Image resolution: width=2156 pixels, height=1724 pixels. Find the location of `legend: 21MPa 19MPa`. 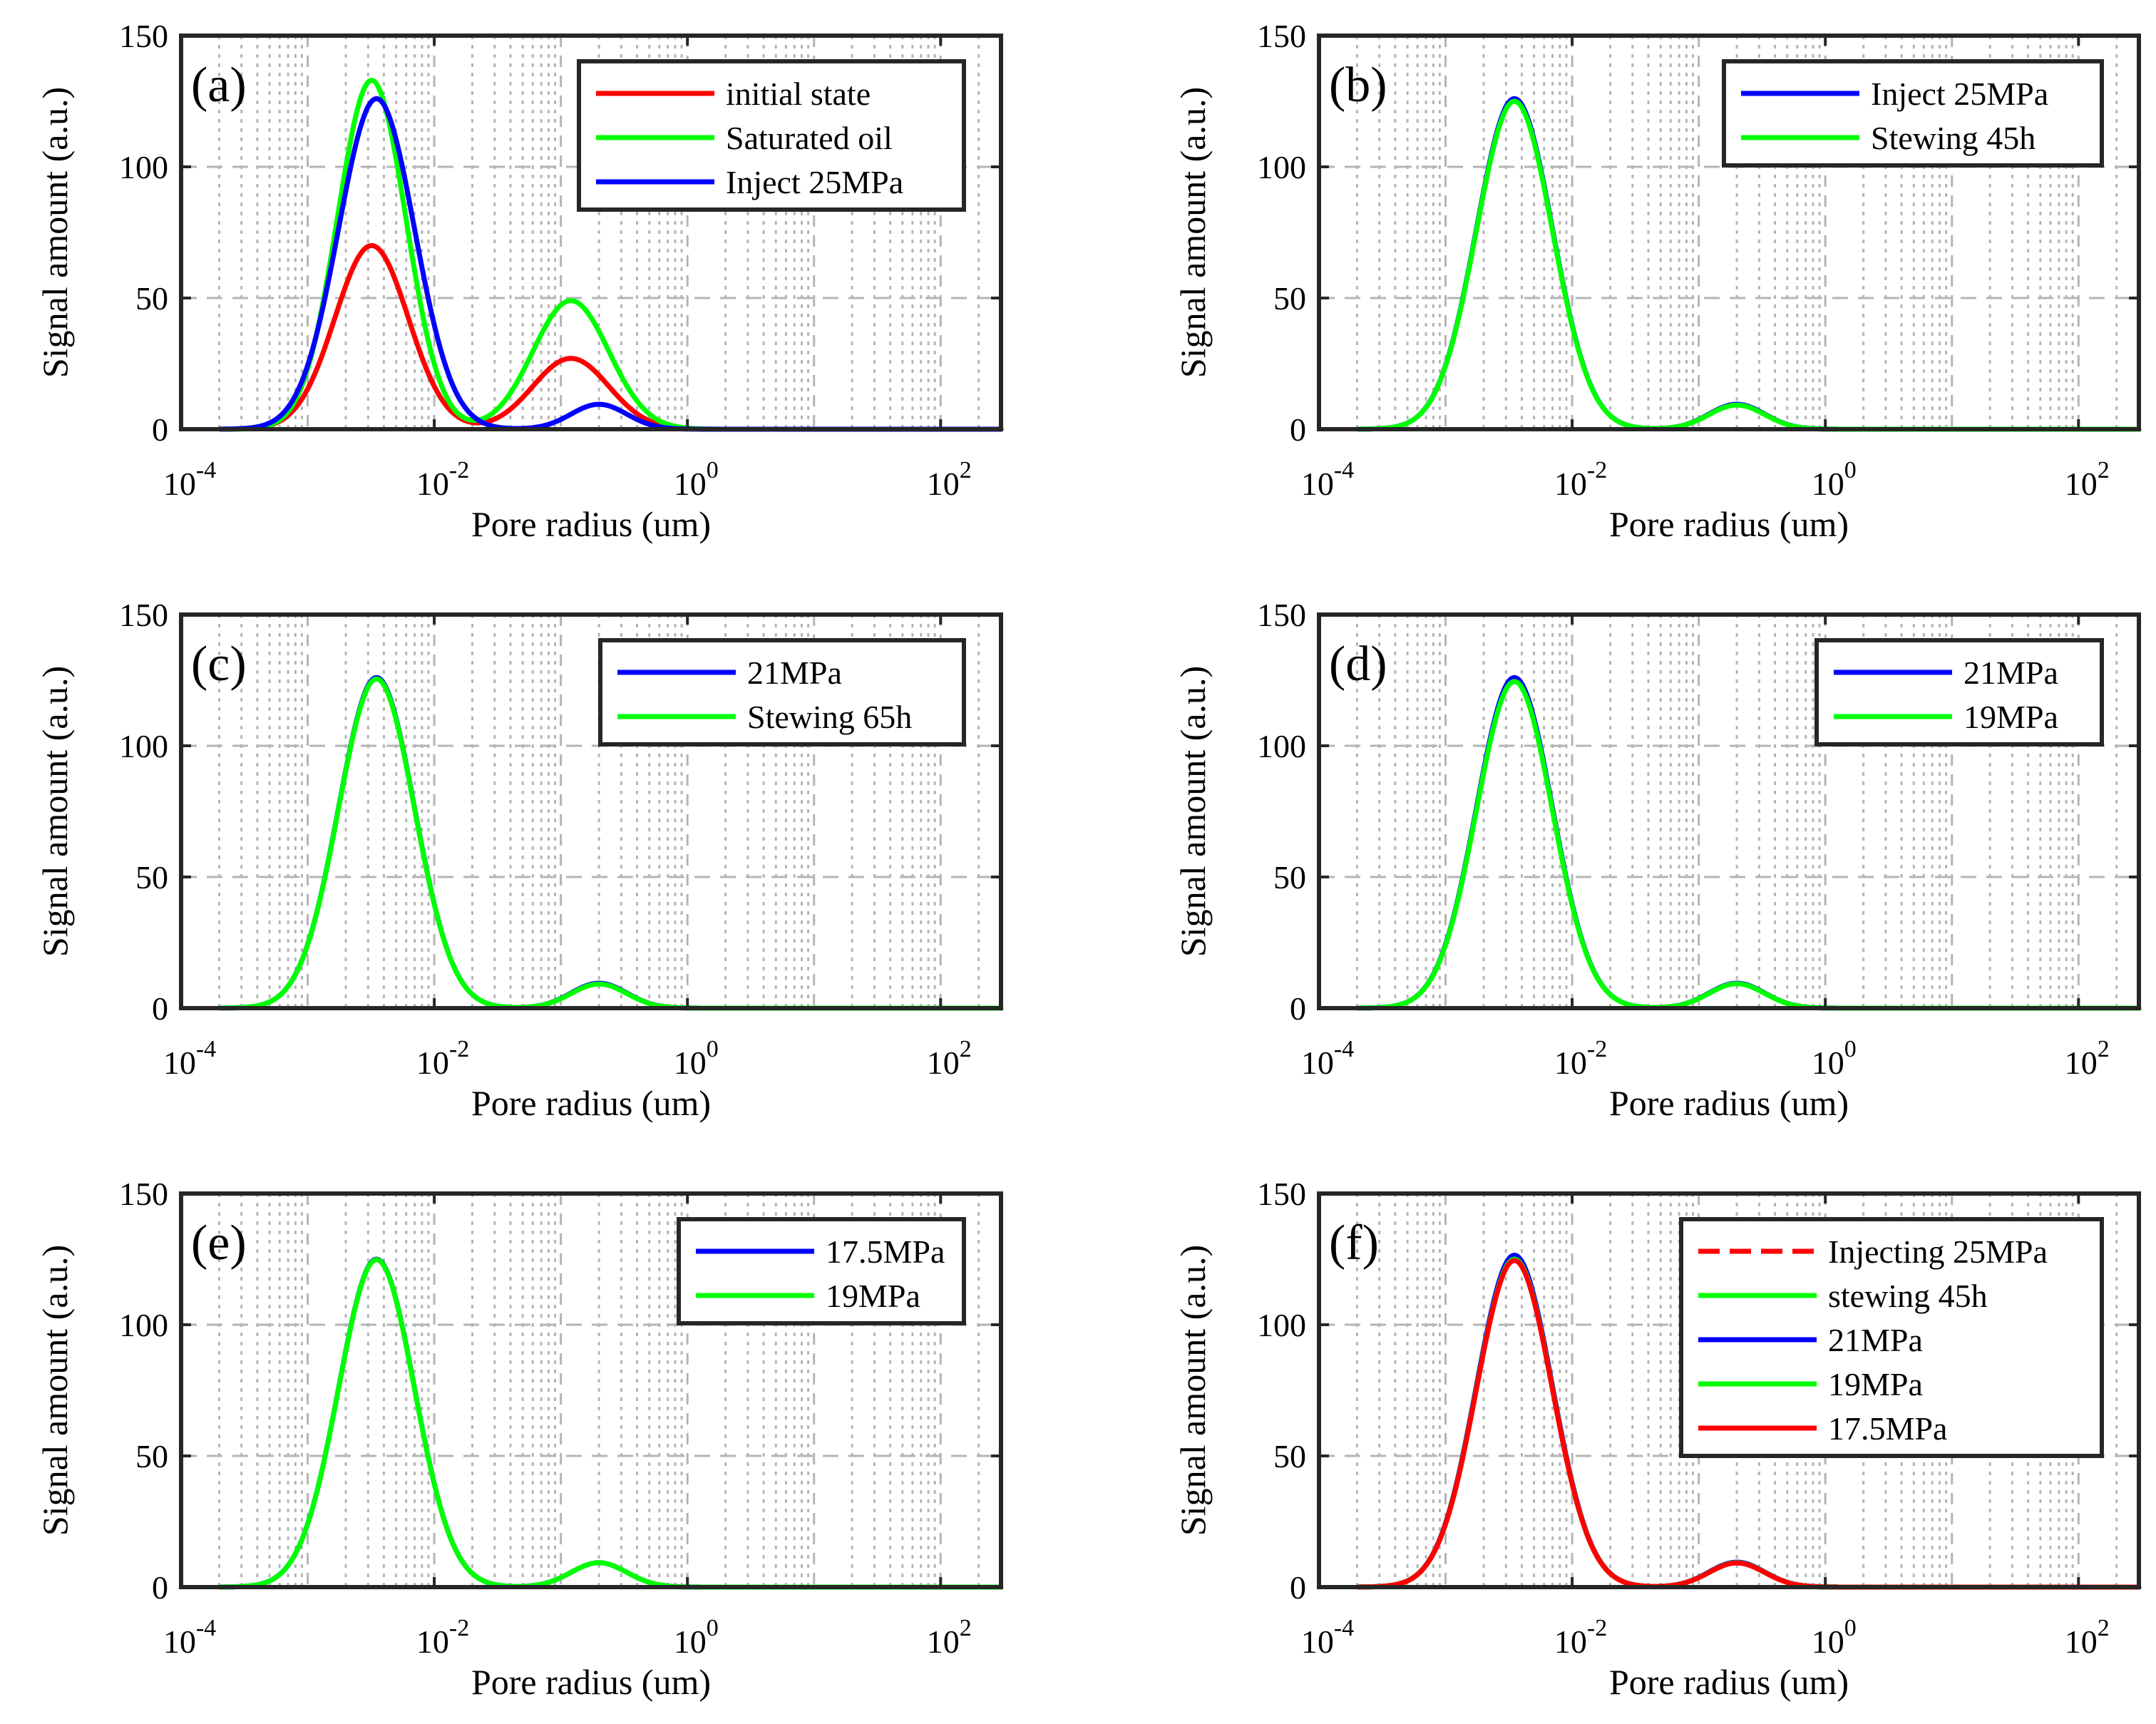

legend: 21MPa 19MPa is located at coordinates (1959, 692).